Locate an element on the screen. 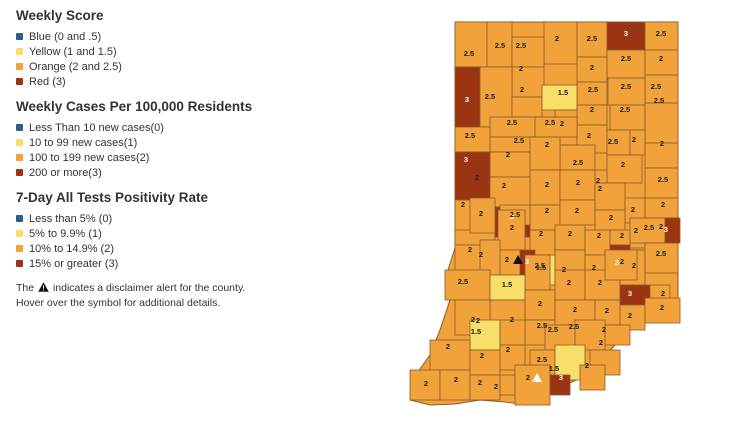 This screenshot has height=425, width=750. legend-label: 10% to 14.9% (2) is located at coordinates (71, 248).